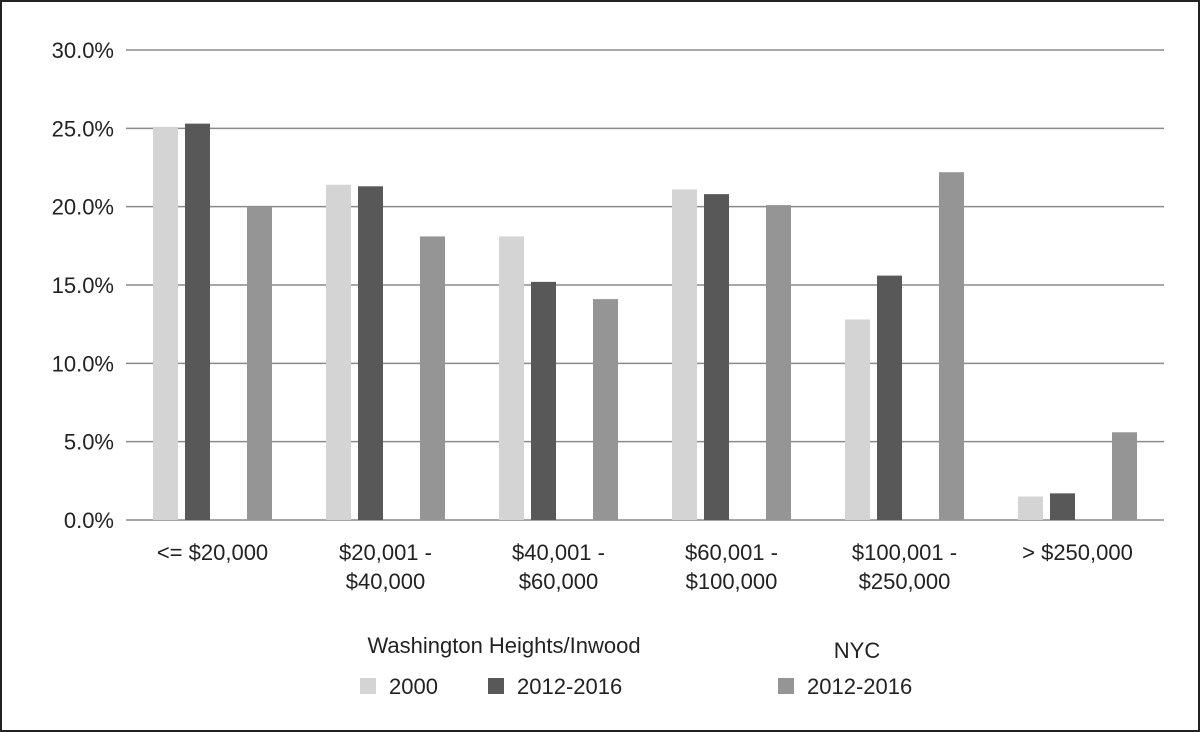  Describe the element at coordinates (413, 686) in the screenshot. I see `legend-label: 2000` at that location.